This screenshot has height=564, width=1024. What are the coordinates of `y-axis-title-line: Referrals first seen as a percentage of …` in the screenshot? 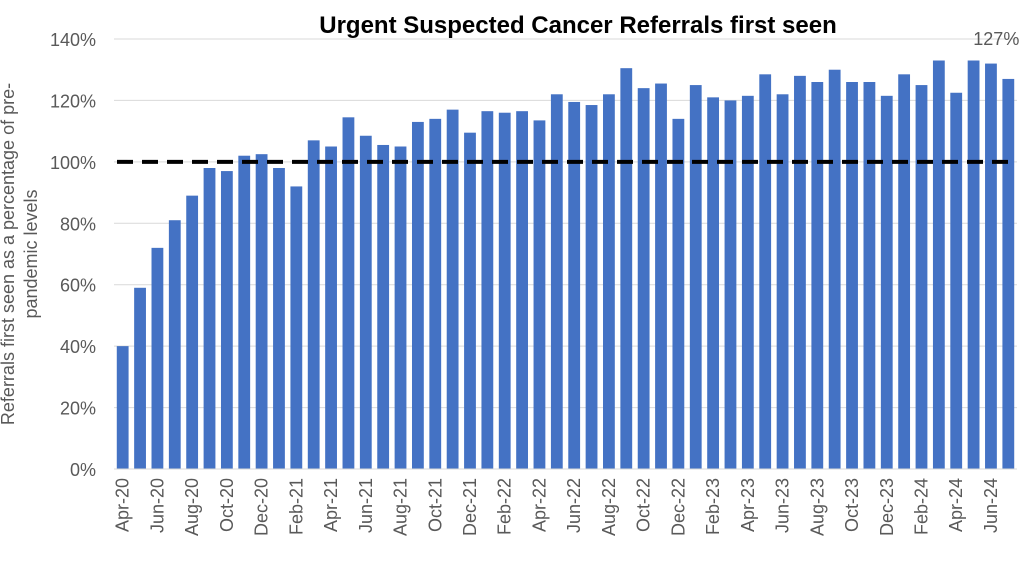 It's located at (9, 254).